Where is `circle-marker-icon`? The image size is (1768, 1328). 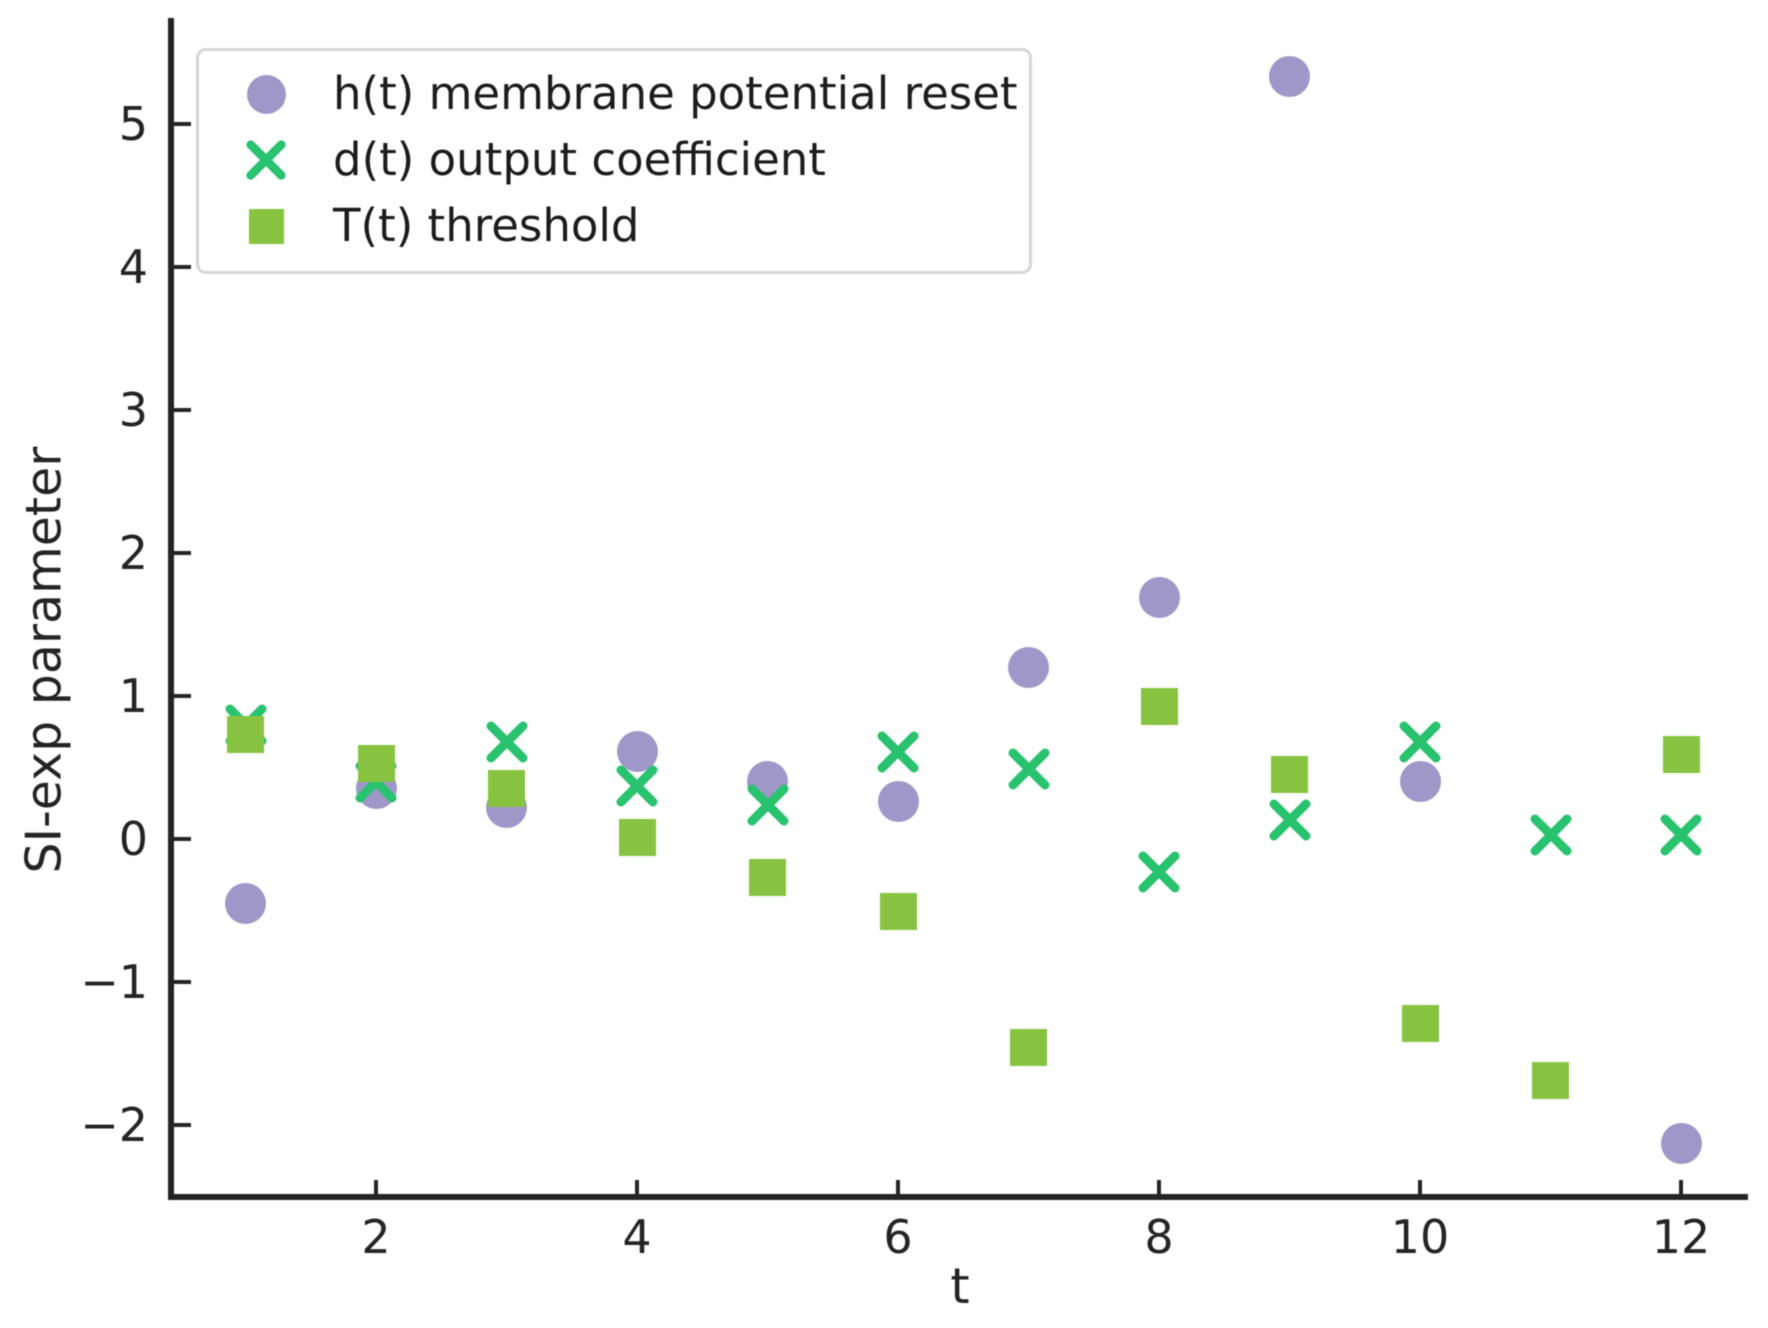 circle-marker-icon is located at coordinates (266, 94).